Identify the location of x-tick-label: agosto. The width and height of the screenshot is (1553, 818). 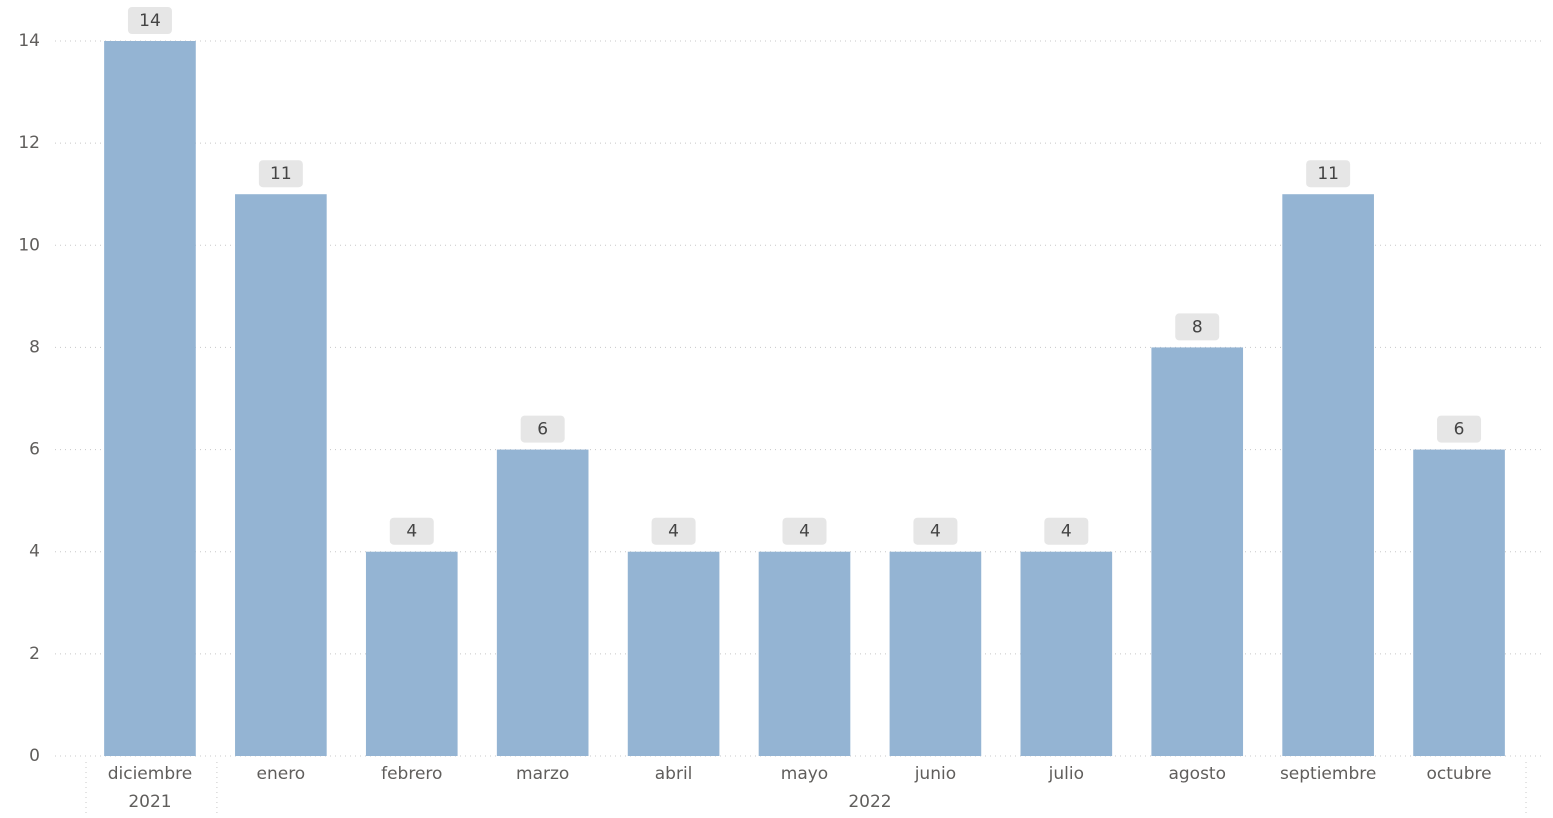
(1197, 774).